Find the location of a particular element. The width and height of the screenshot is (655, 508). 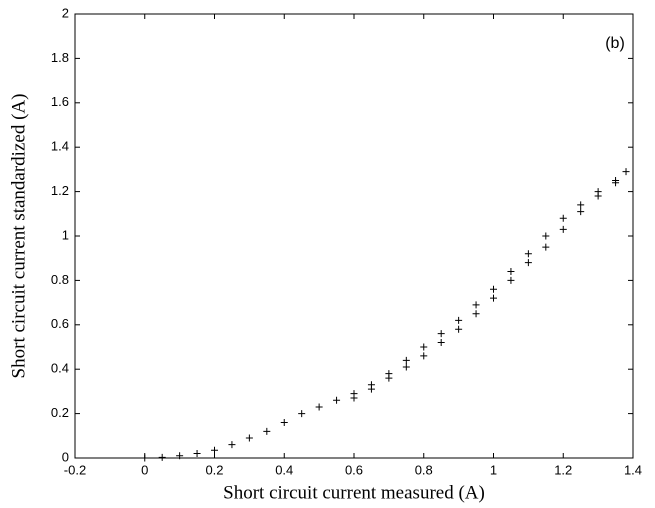

x-tick-label: 1.2 is located at coordinates (563, 469).